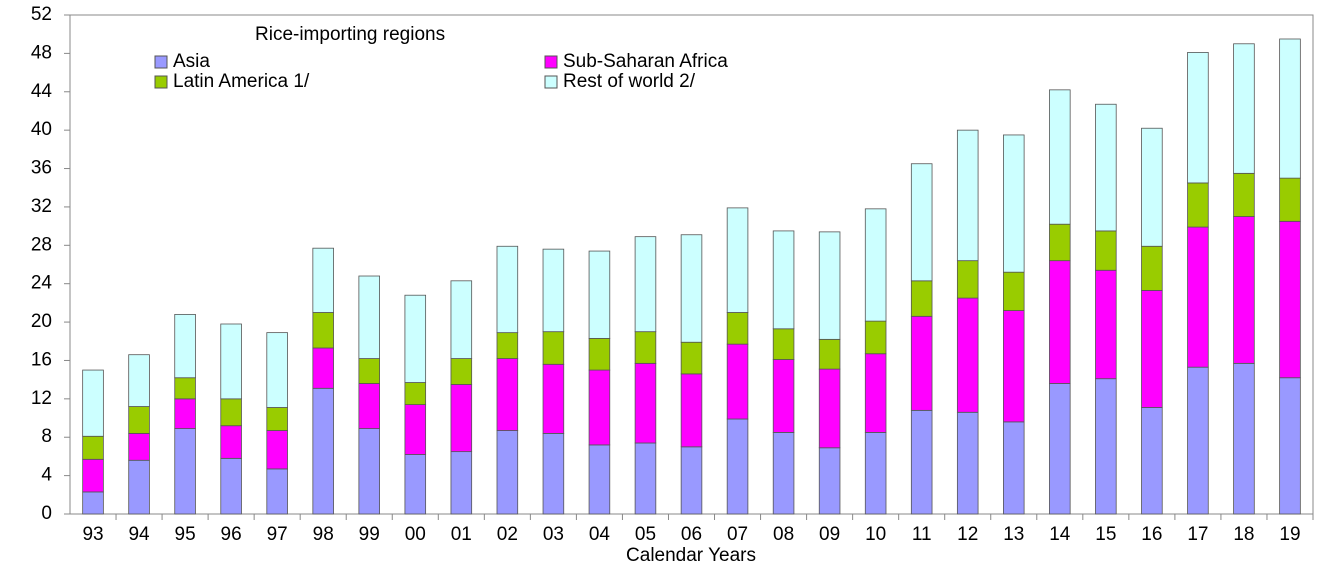 Image resolution: width=1321 pixels, height=572 pixels. I want to click on y-tick-label: 0, so click(46, 513).